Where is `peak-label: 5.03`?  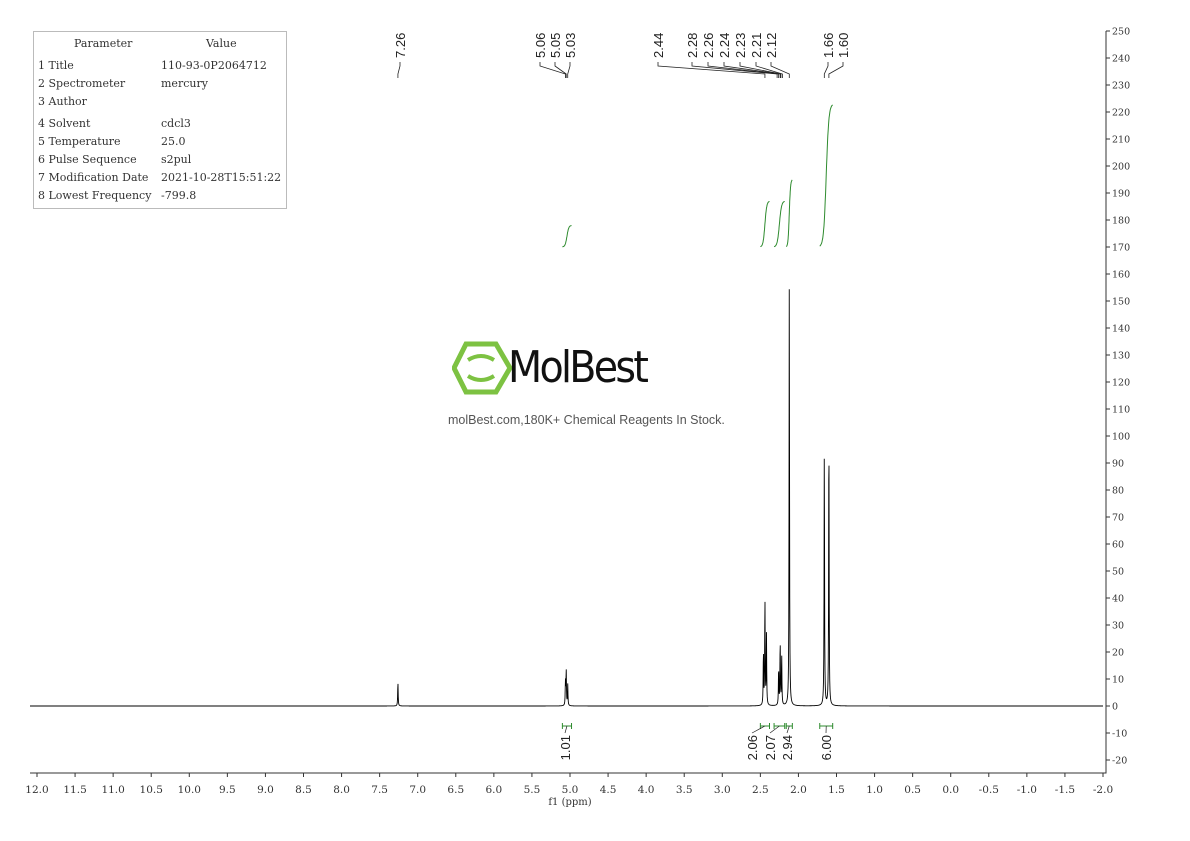
peak-label: 5.03 is located at coordinates (570, 45).